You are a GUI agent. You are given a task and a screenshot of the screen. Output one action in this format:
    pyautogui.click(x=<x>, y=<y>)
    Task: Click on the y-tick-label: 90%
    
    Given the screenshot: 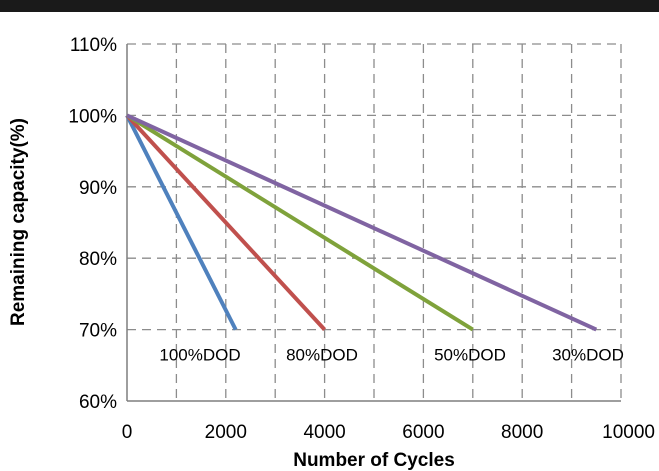 What is the action you would take?
    pyautogui.click(x=98, y=188)
    